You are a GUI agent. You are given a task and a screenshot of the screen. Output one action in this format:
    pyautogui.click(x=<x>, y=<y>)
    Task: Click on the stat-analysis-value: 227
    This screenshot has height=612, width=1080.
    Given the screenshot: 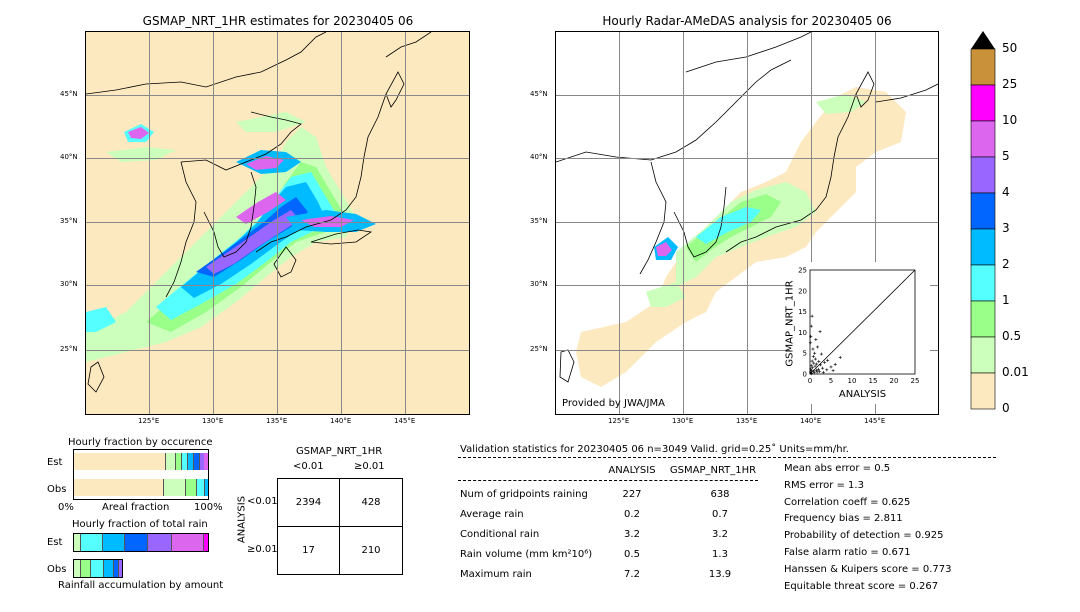 What is the action you would take?
    pyautogui.click(x=632, y=494)
    